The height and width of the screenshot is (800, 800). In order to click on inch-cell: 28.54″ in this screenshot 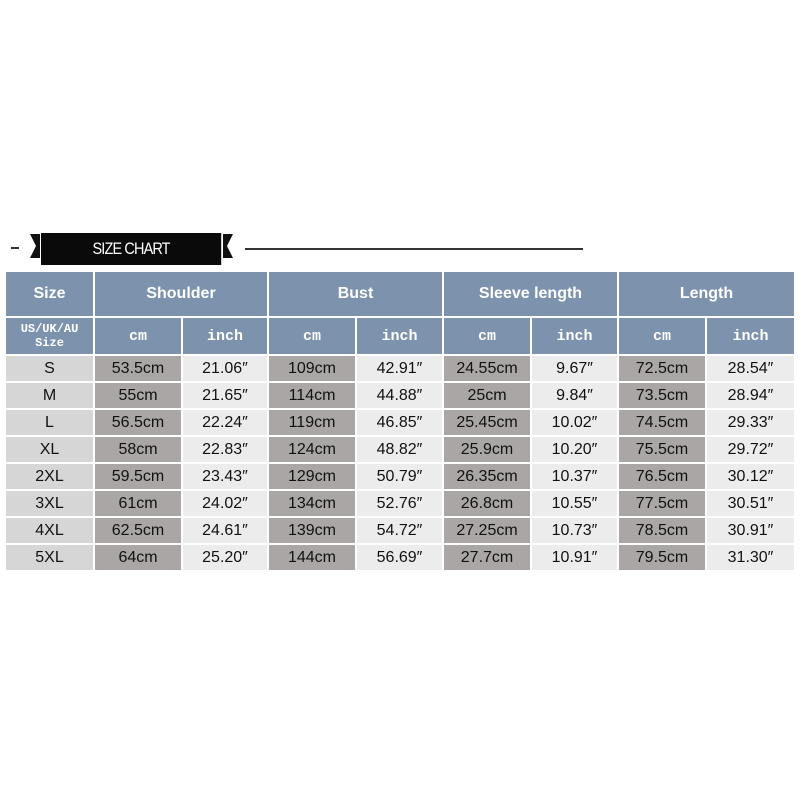, I will do `click(750, 368)`.